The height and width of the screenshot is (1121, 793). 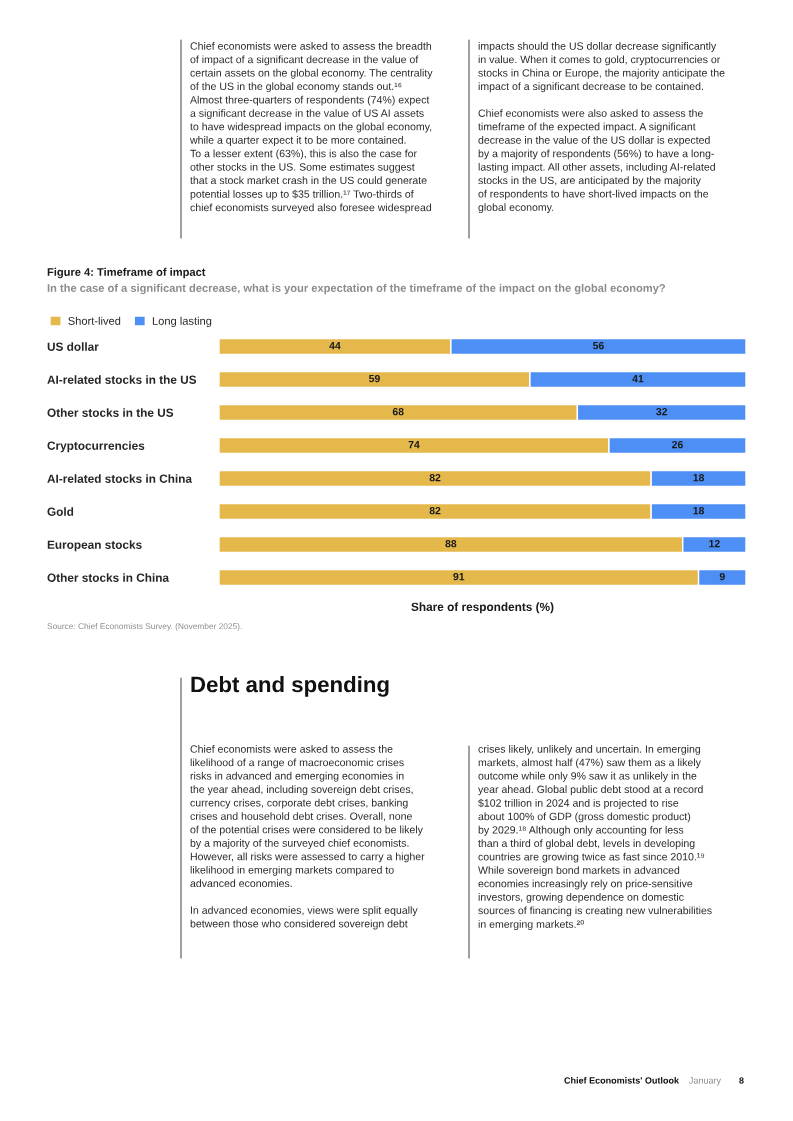 I want to click on data-label: 41, so click(x=638, y=379).